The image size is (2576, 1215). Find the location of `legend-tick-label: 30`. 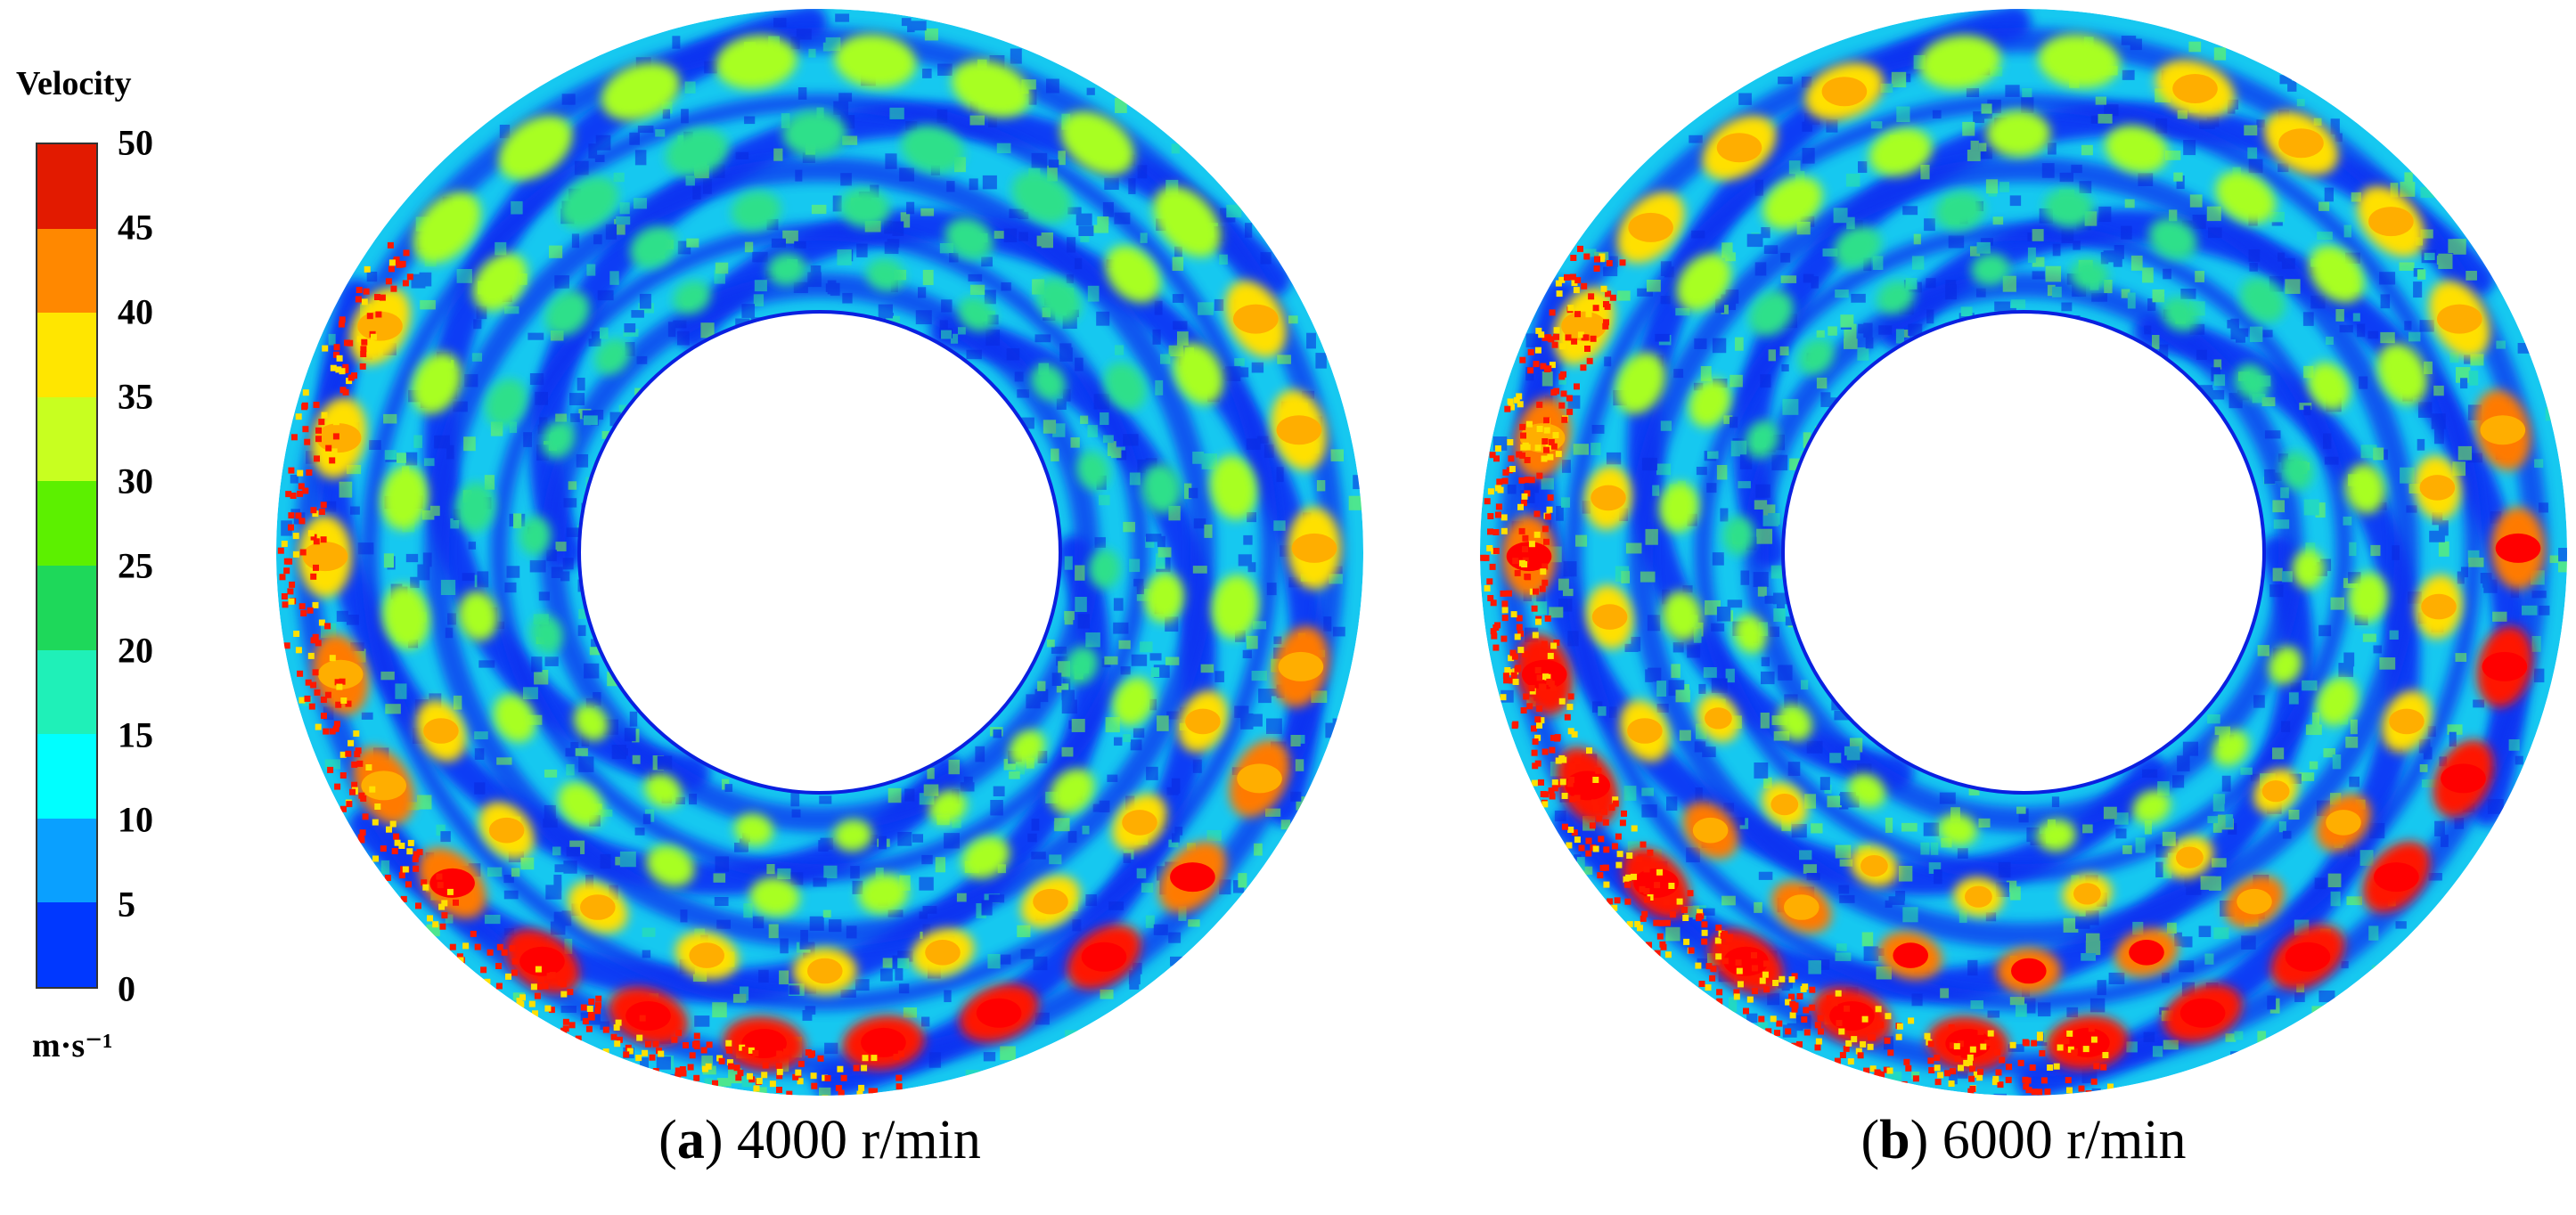

legend-tick-label: 30 is located at coordinates (135, 481).